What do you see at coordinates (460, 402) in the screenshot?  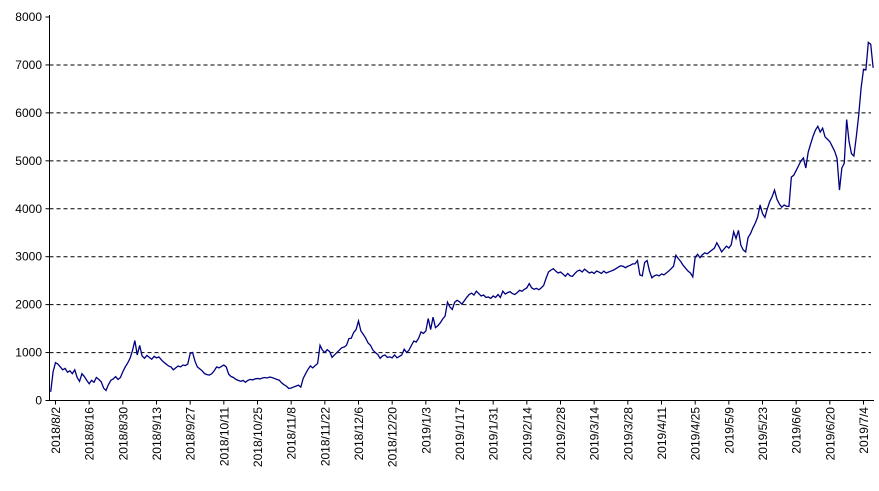 I see `x-tick-marks` at bounding box center [460, 402].